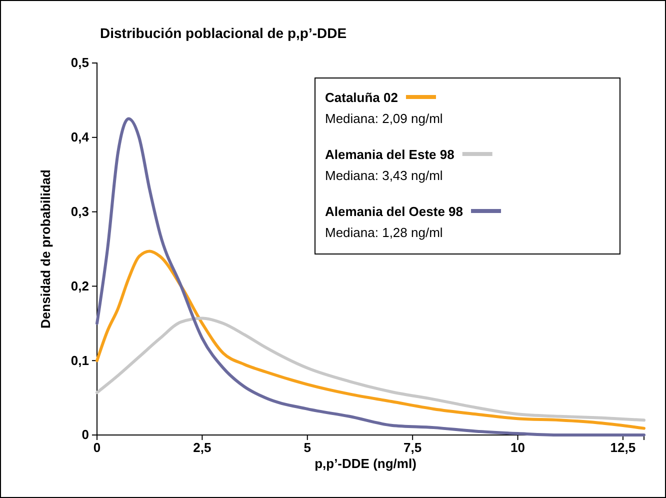 The image size is (666, 498). I want to click on y-axis-title: Densidad de probabilidad, so click(45, 248).